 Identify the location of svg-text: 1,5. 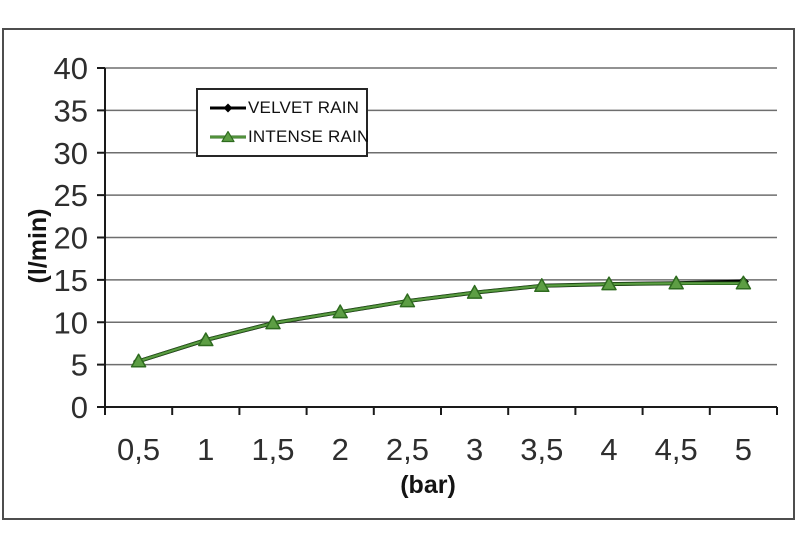
(272, 449).